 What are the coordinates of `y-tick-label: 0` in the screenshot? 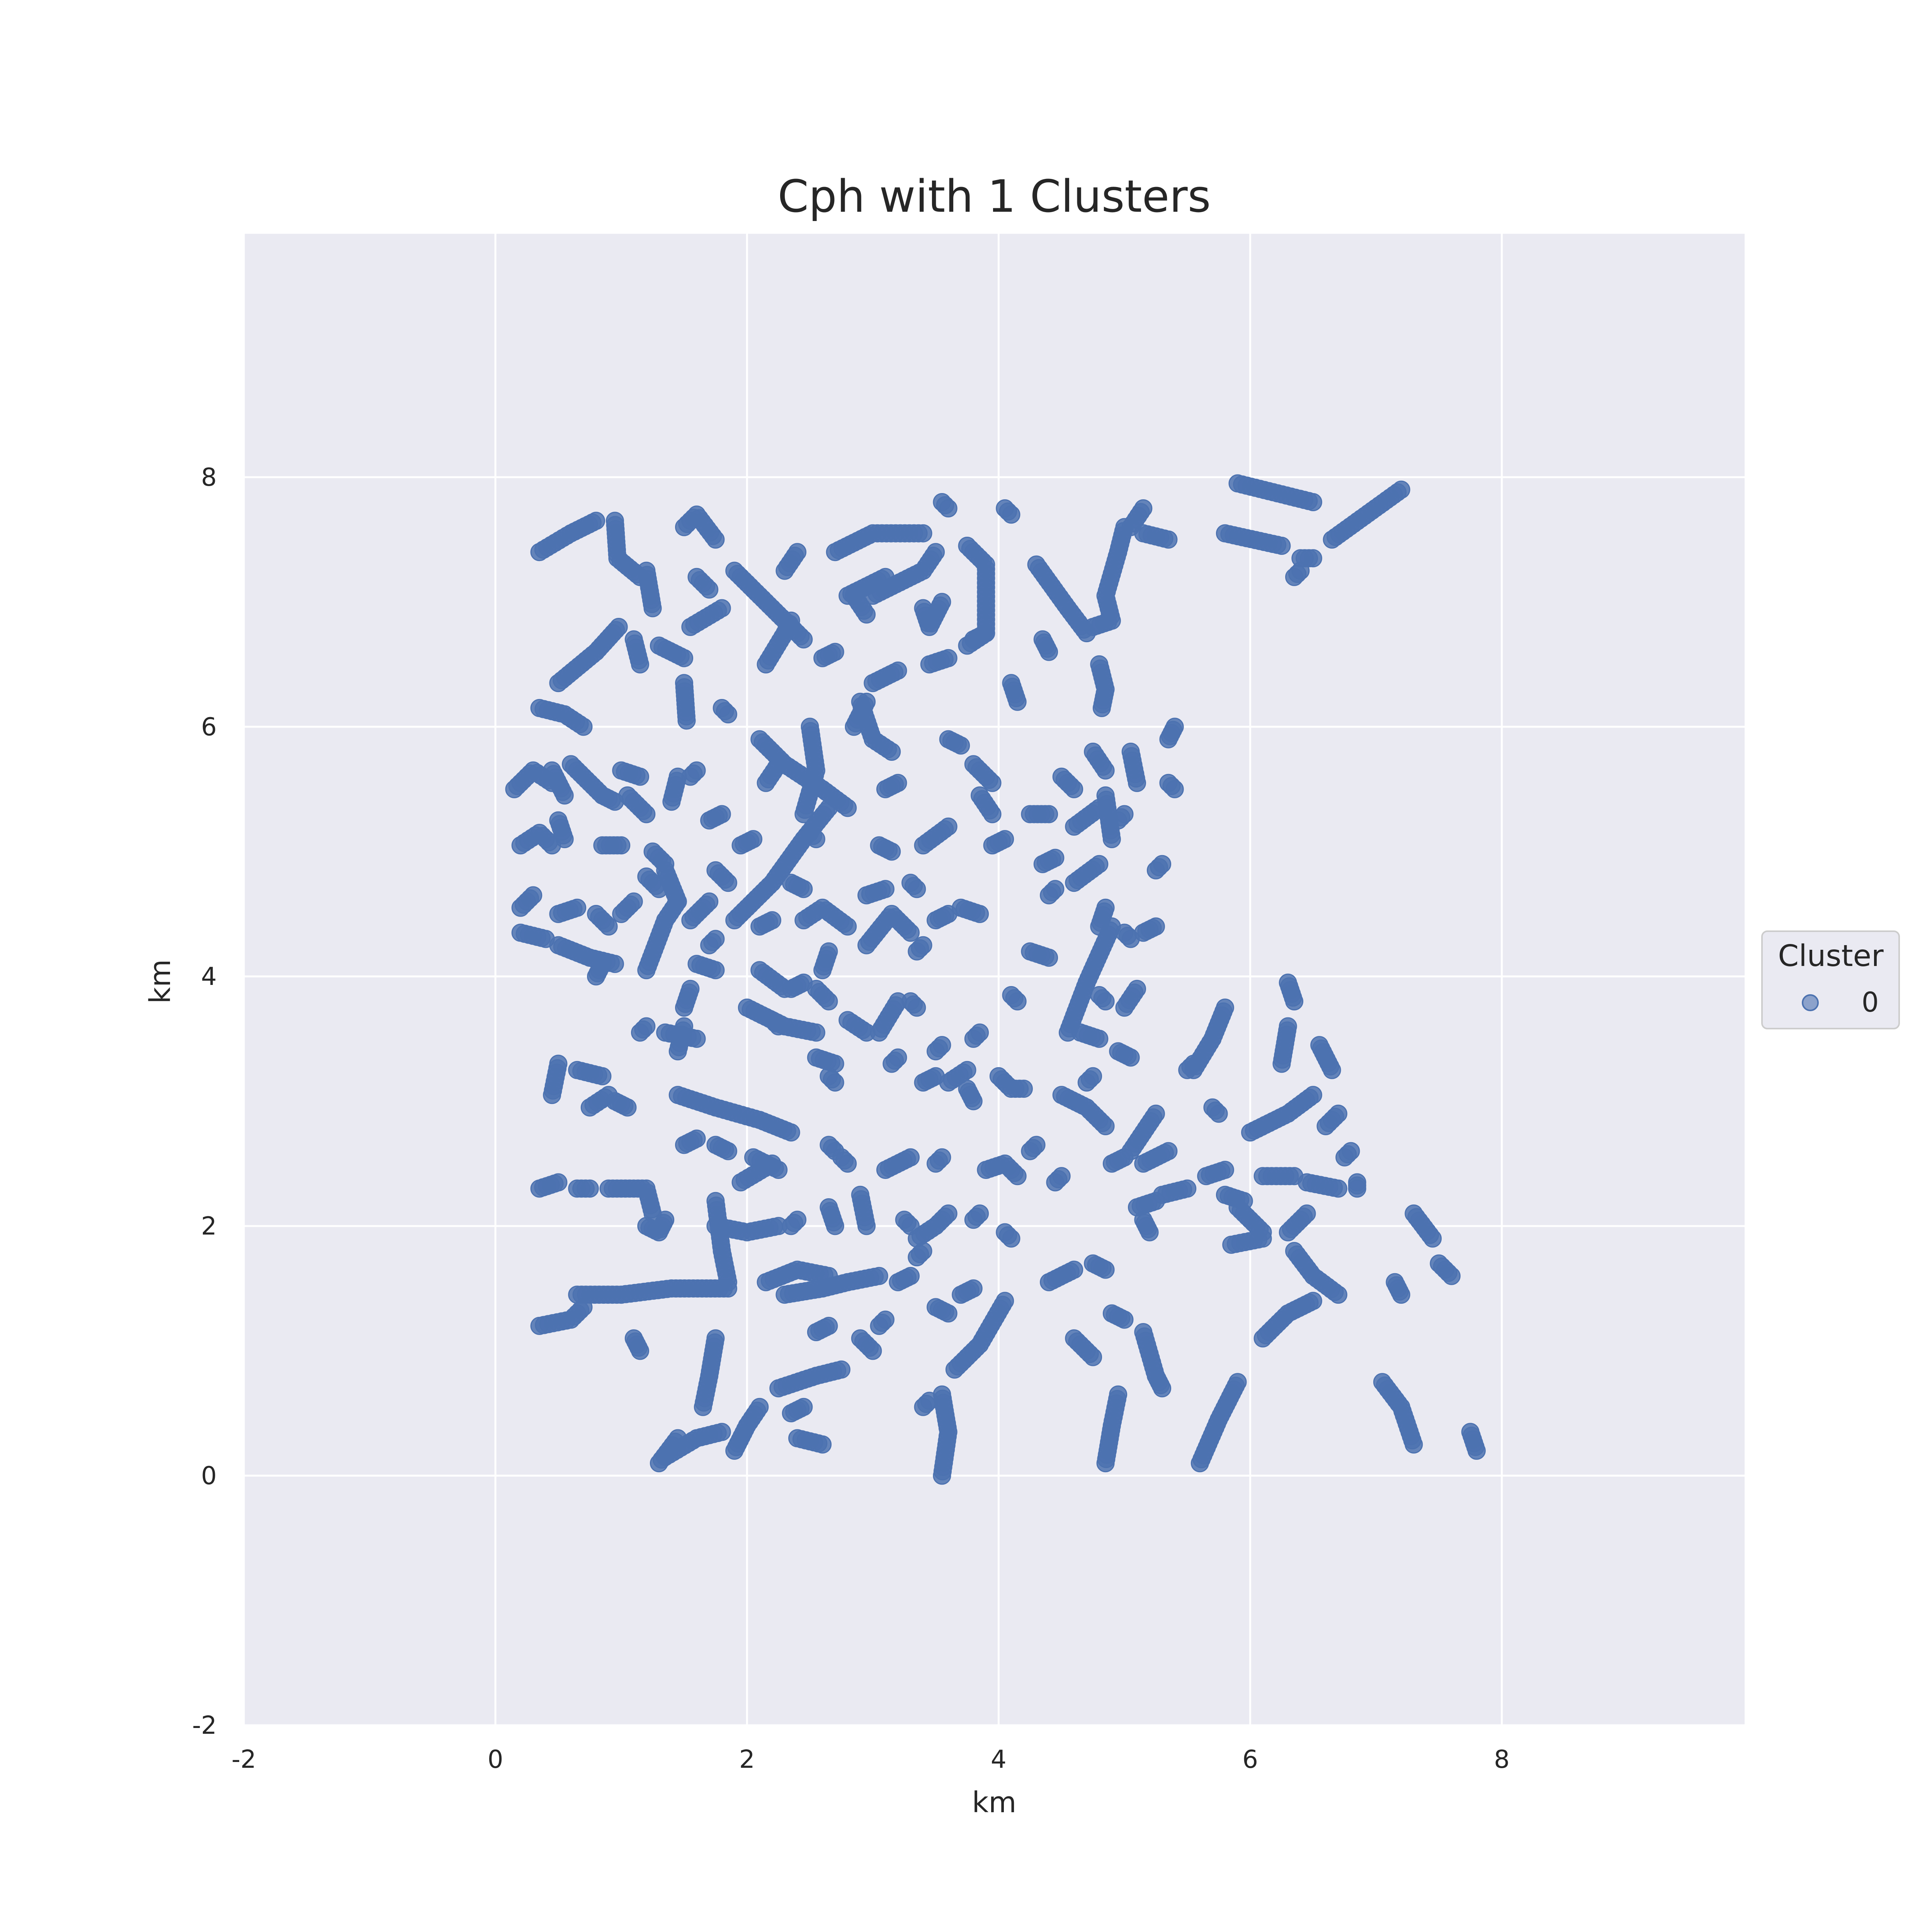 It's located at (209, 1476).